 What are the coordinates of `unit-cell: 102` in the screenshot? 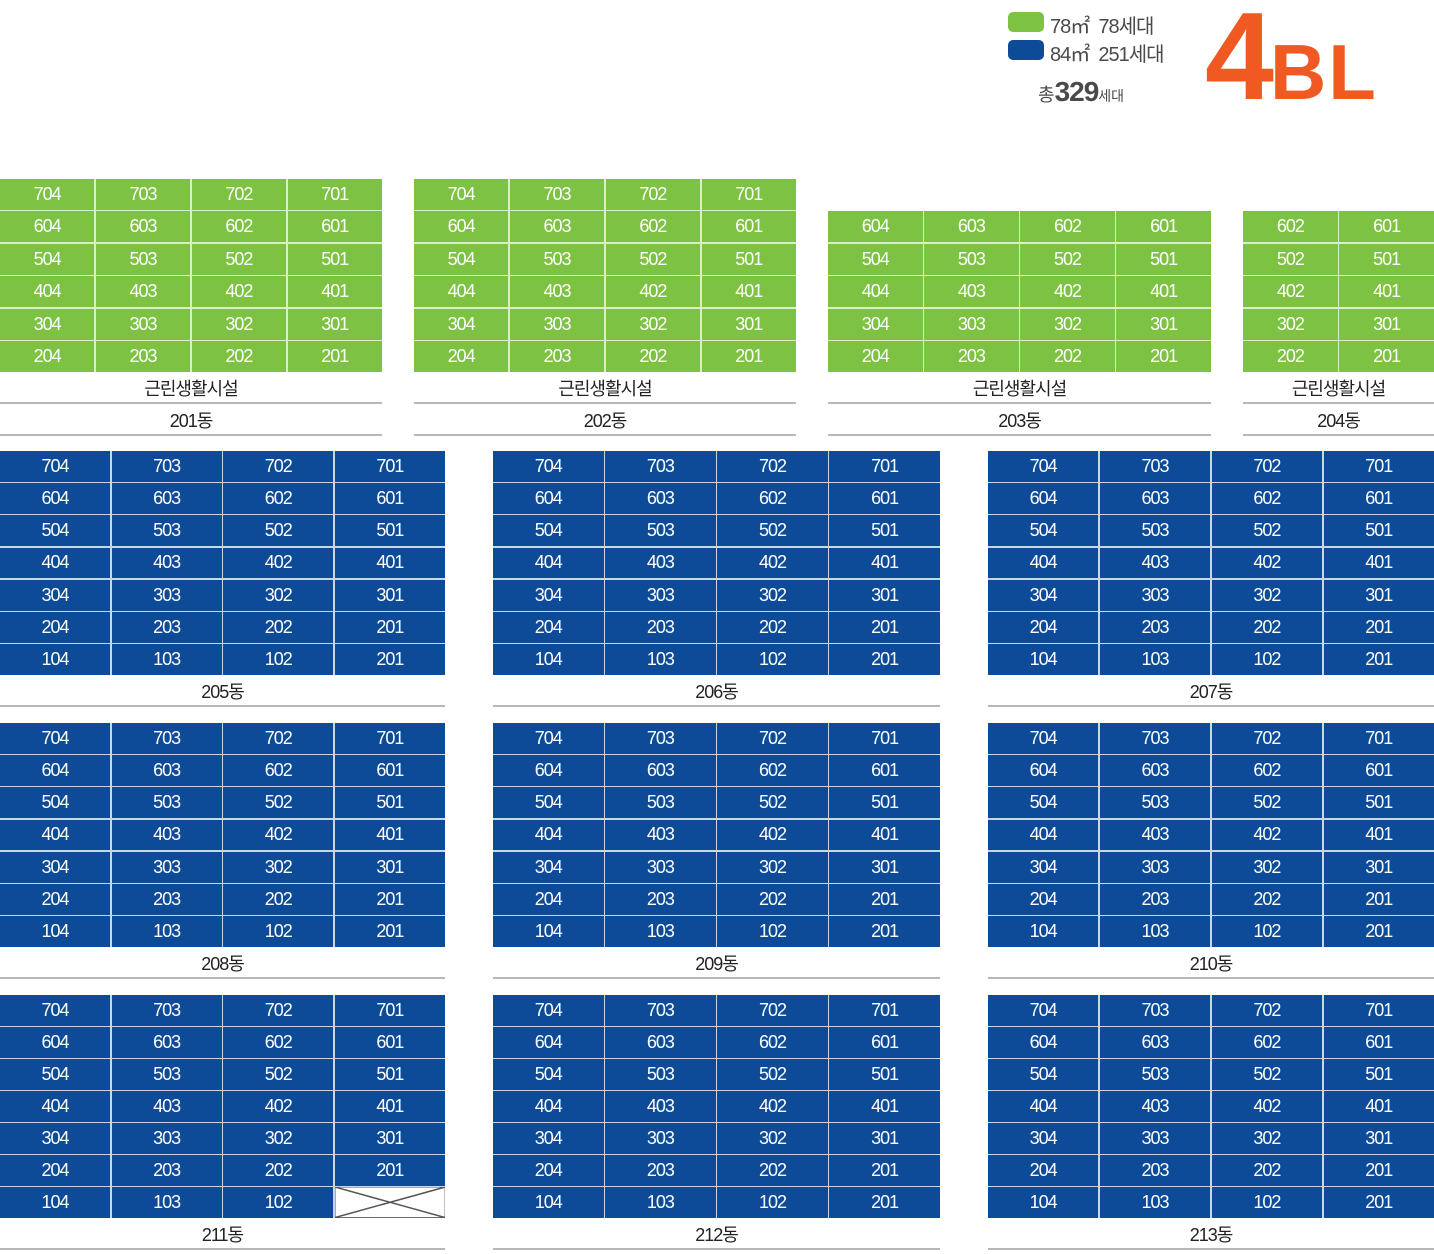 It's located at (278, 659).